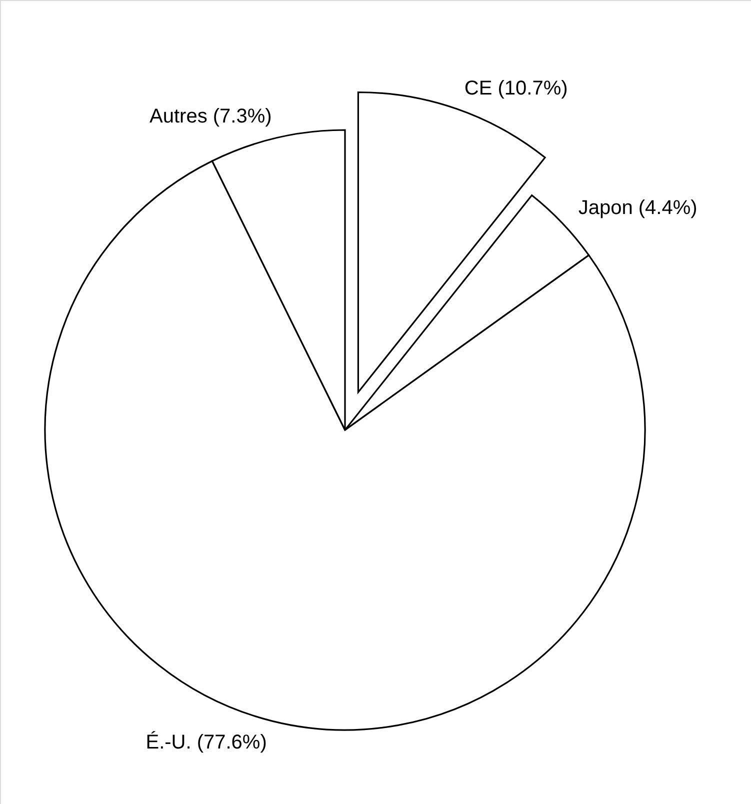  What do you see at coordinates (211, 116) in the screenshot?
I see `slice-label: Autres (7.3%)` at bounding box center [211, 116].